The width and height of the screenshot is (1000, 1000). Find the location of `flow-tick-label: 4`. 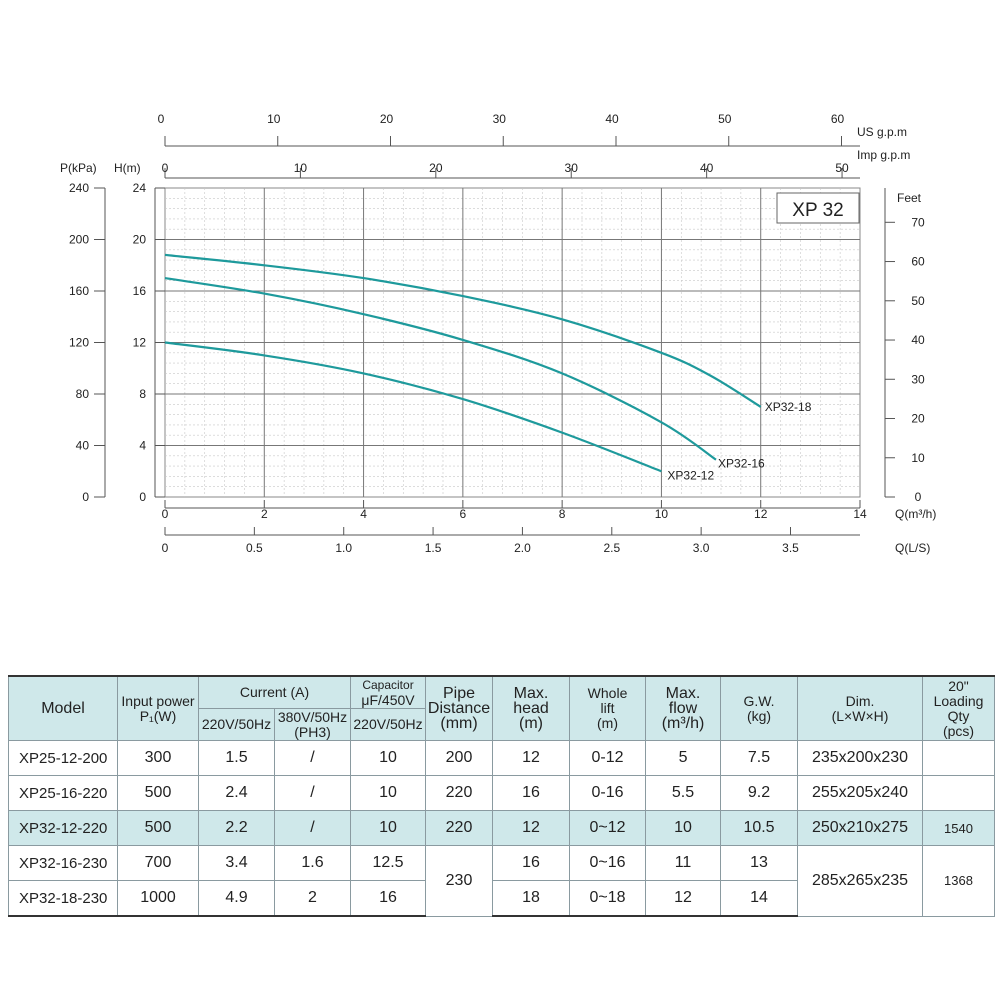

flow-tick-label: 4 is located at coordinates (363, 514).